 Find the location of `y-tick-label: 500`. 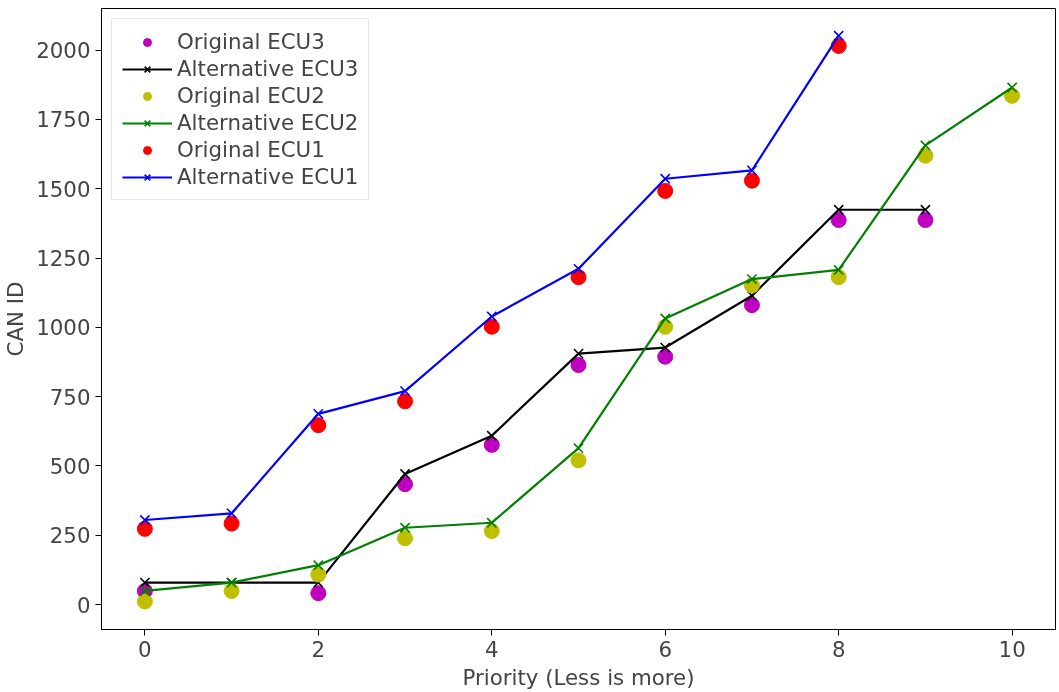

y-tick-label: 500 is located at coordinates (70, 466).